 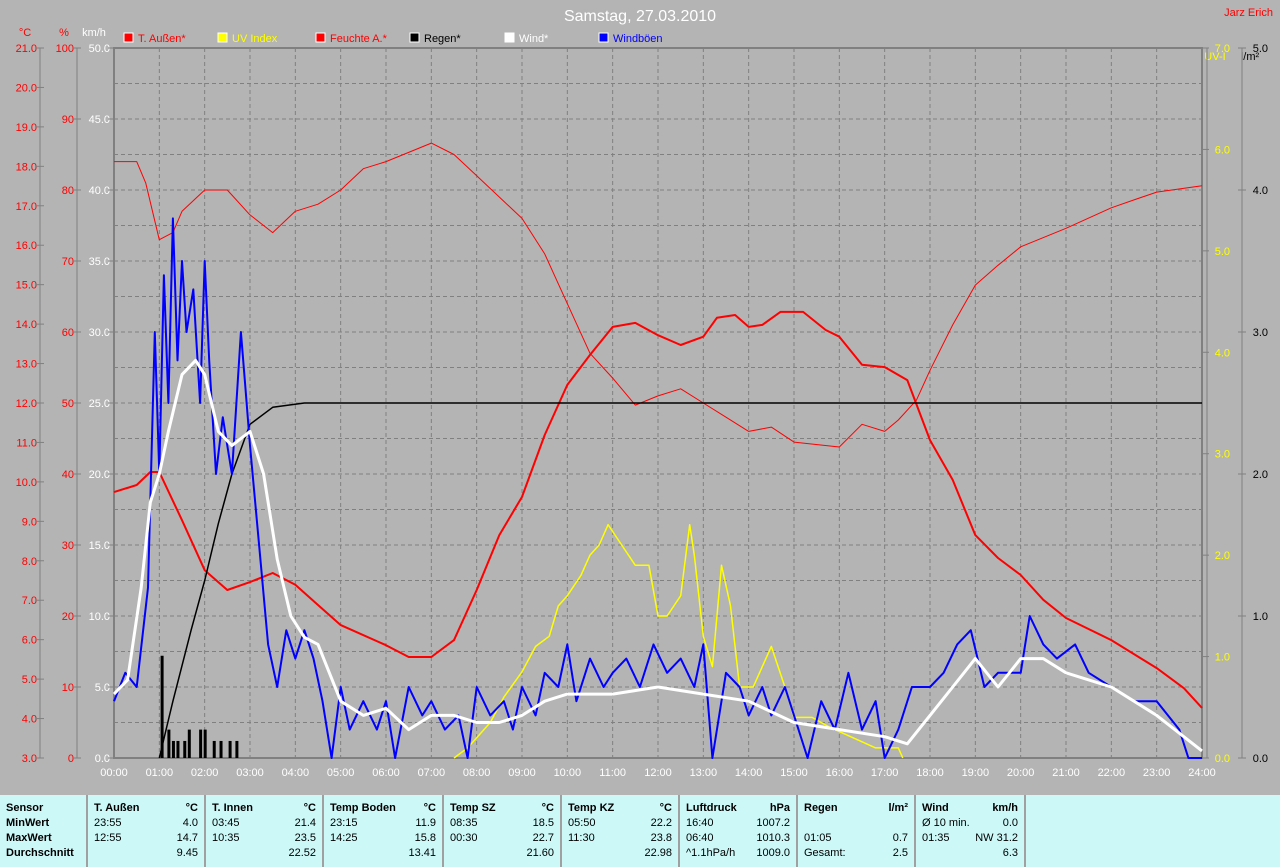 What do you see at coordinates (99, 617) in the screenshot?
I see `y-tick-label-wind: 10.0` at bounding box center [99, 617].